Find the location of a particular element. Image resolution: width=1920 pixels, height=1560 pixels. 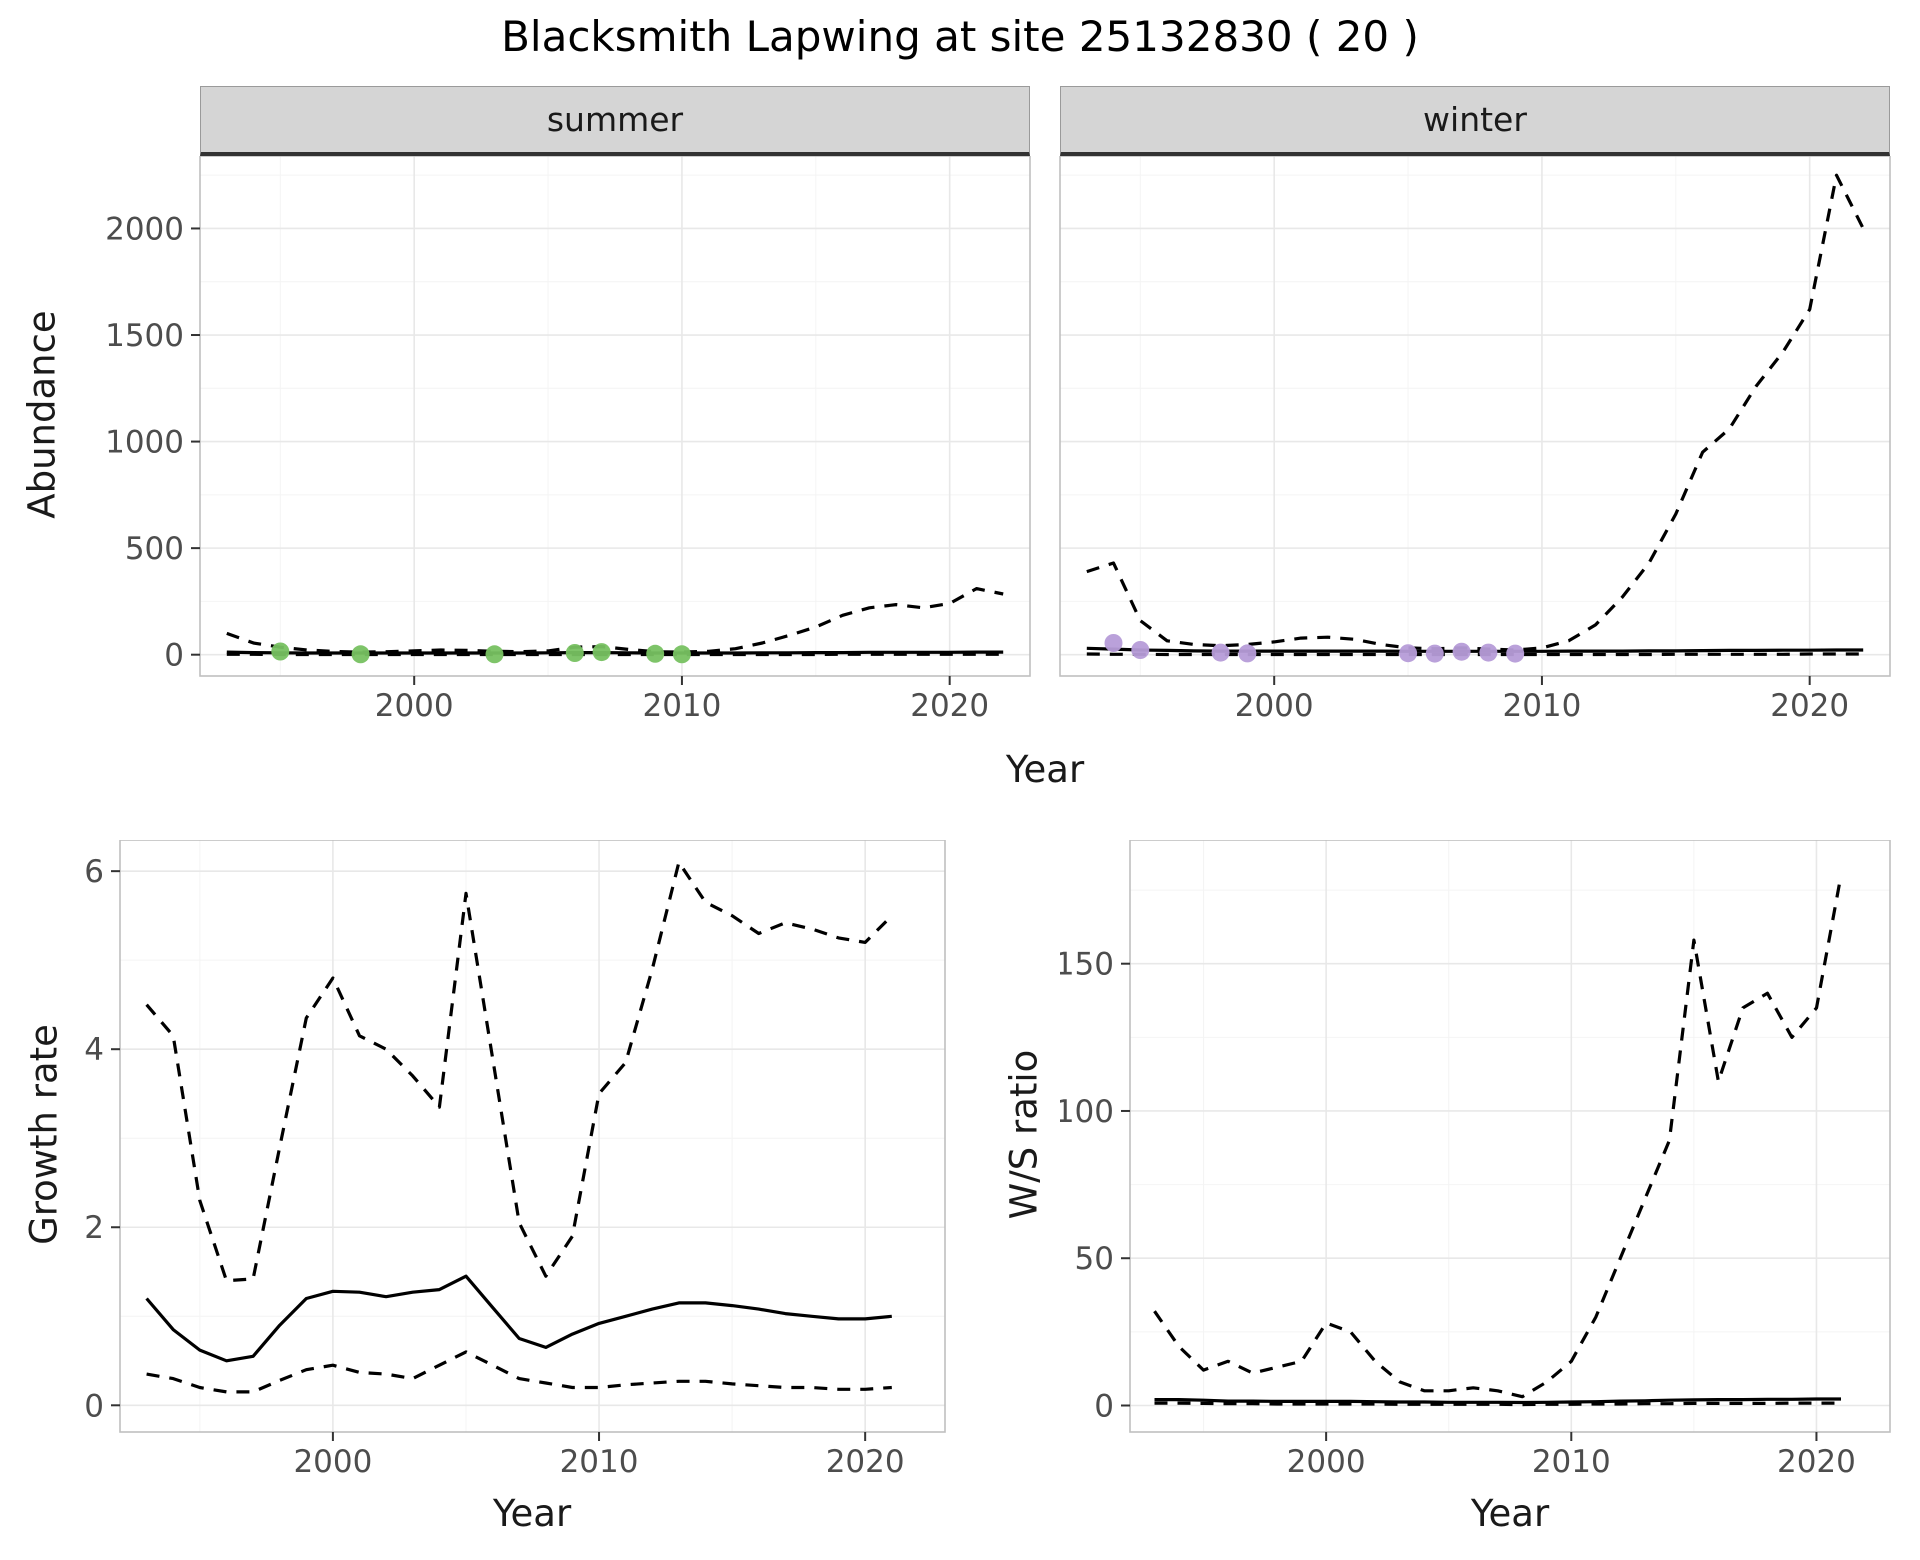

growth-rate-axis-label: Growth rate is located at coordinates (44, 1134).